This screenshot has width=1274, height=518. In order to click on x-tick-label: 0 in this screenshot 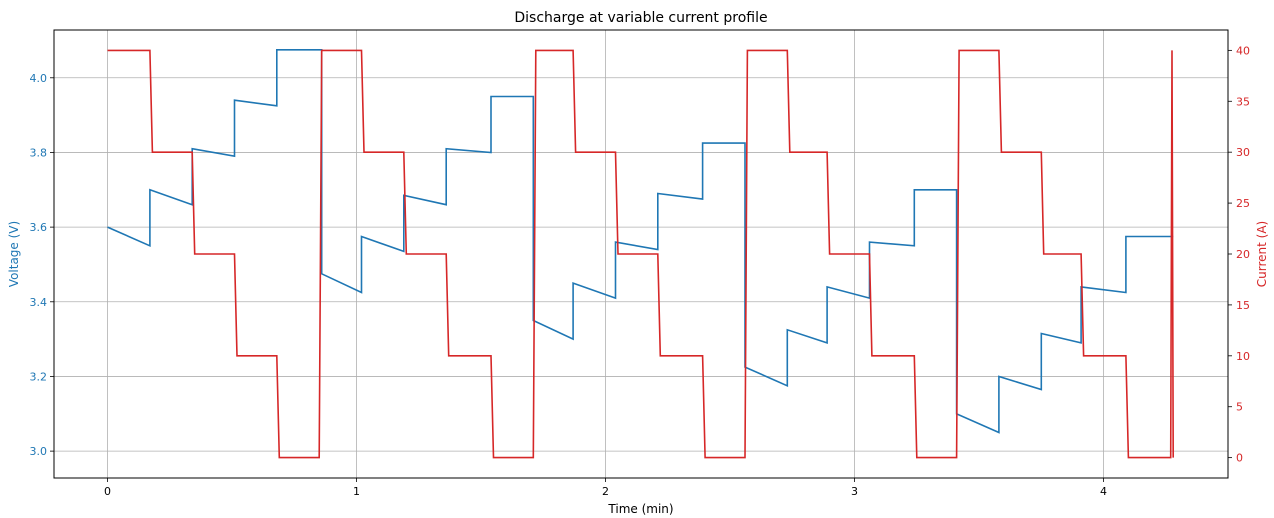, I will do `click(107, 491)`.